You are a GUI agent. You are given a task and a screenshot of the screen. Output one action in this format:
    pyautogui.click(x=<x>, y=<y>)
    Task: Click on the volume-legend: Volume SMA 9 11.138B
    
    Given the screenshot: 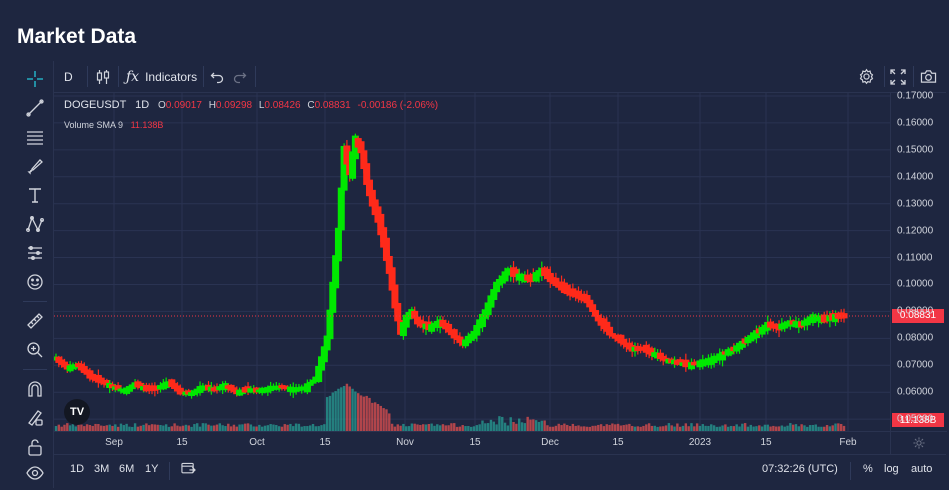 What is the action you would take?
    pyautogui.click(x=113, y=125)
    